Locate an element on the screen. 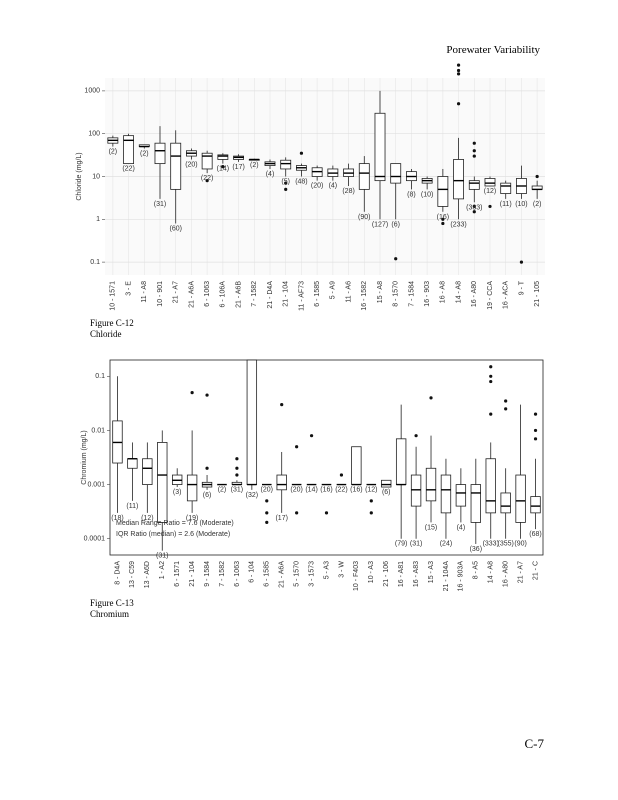  figure-caption: Chromium is located at coordinates (110, 614).